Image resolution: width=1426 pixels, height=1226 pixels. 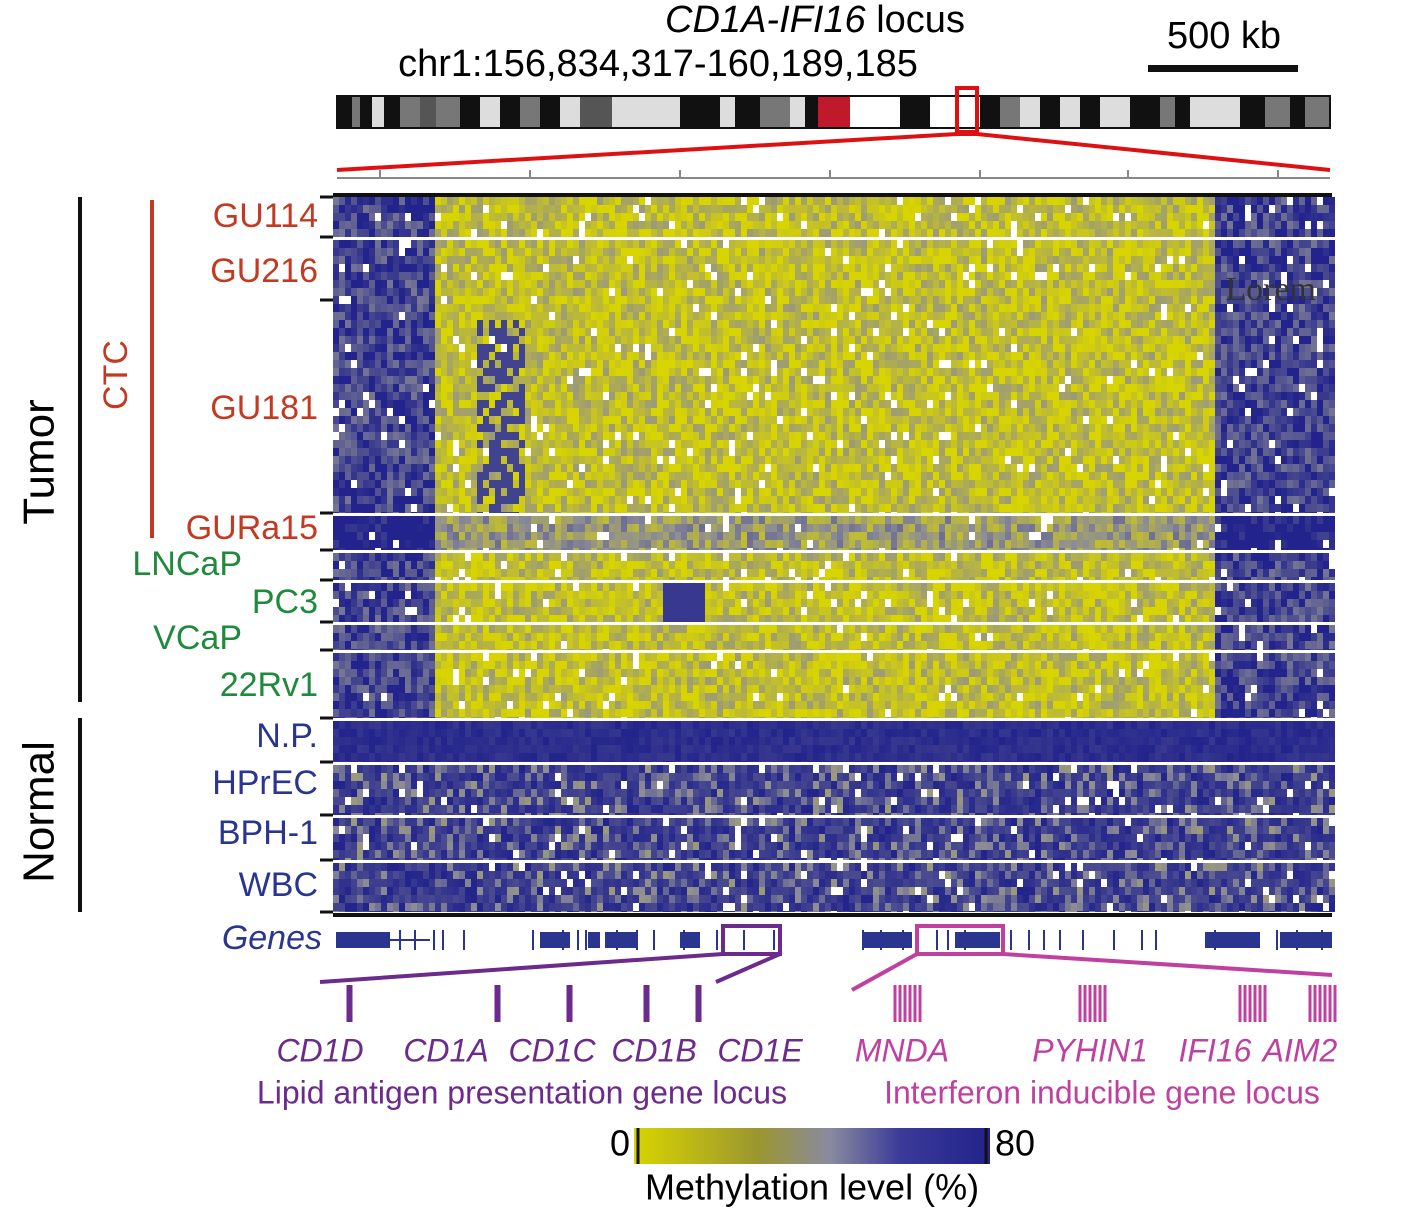 What do you see at coordinates (833, 152) in the screenshot?
I see `zoom-lines` at bounding box center [833, 152].